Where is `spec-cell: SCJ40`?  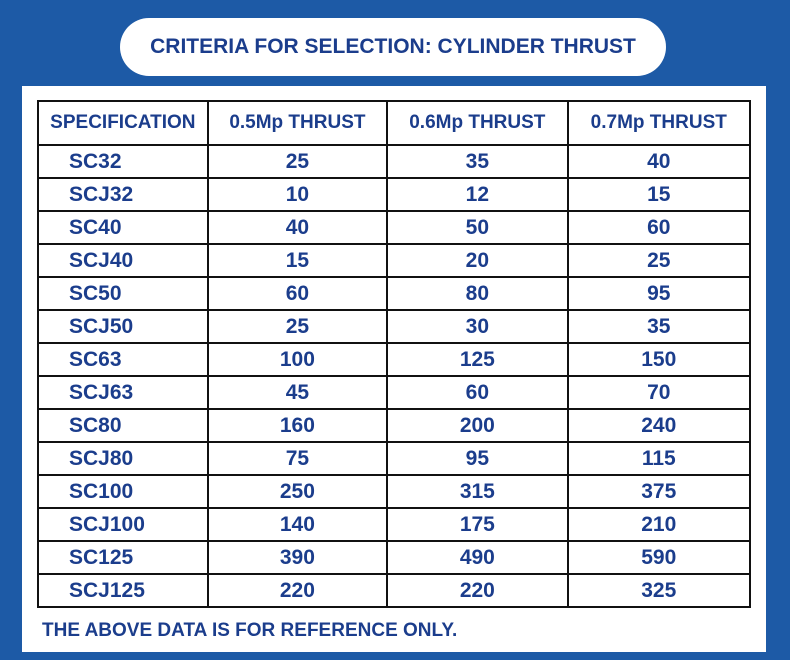
spec-cell: SCJ40 is located at coordinates (123, 260).